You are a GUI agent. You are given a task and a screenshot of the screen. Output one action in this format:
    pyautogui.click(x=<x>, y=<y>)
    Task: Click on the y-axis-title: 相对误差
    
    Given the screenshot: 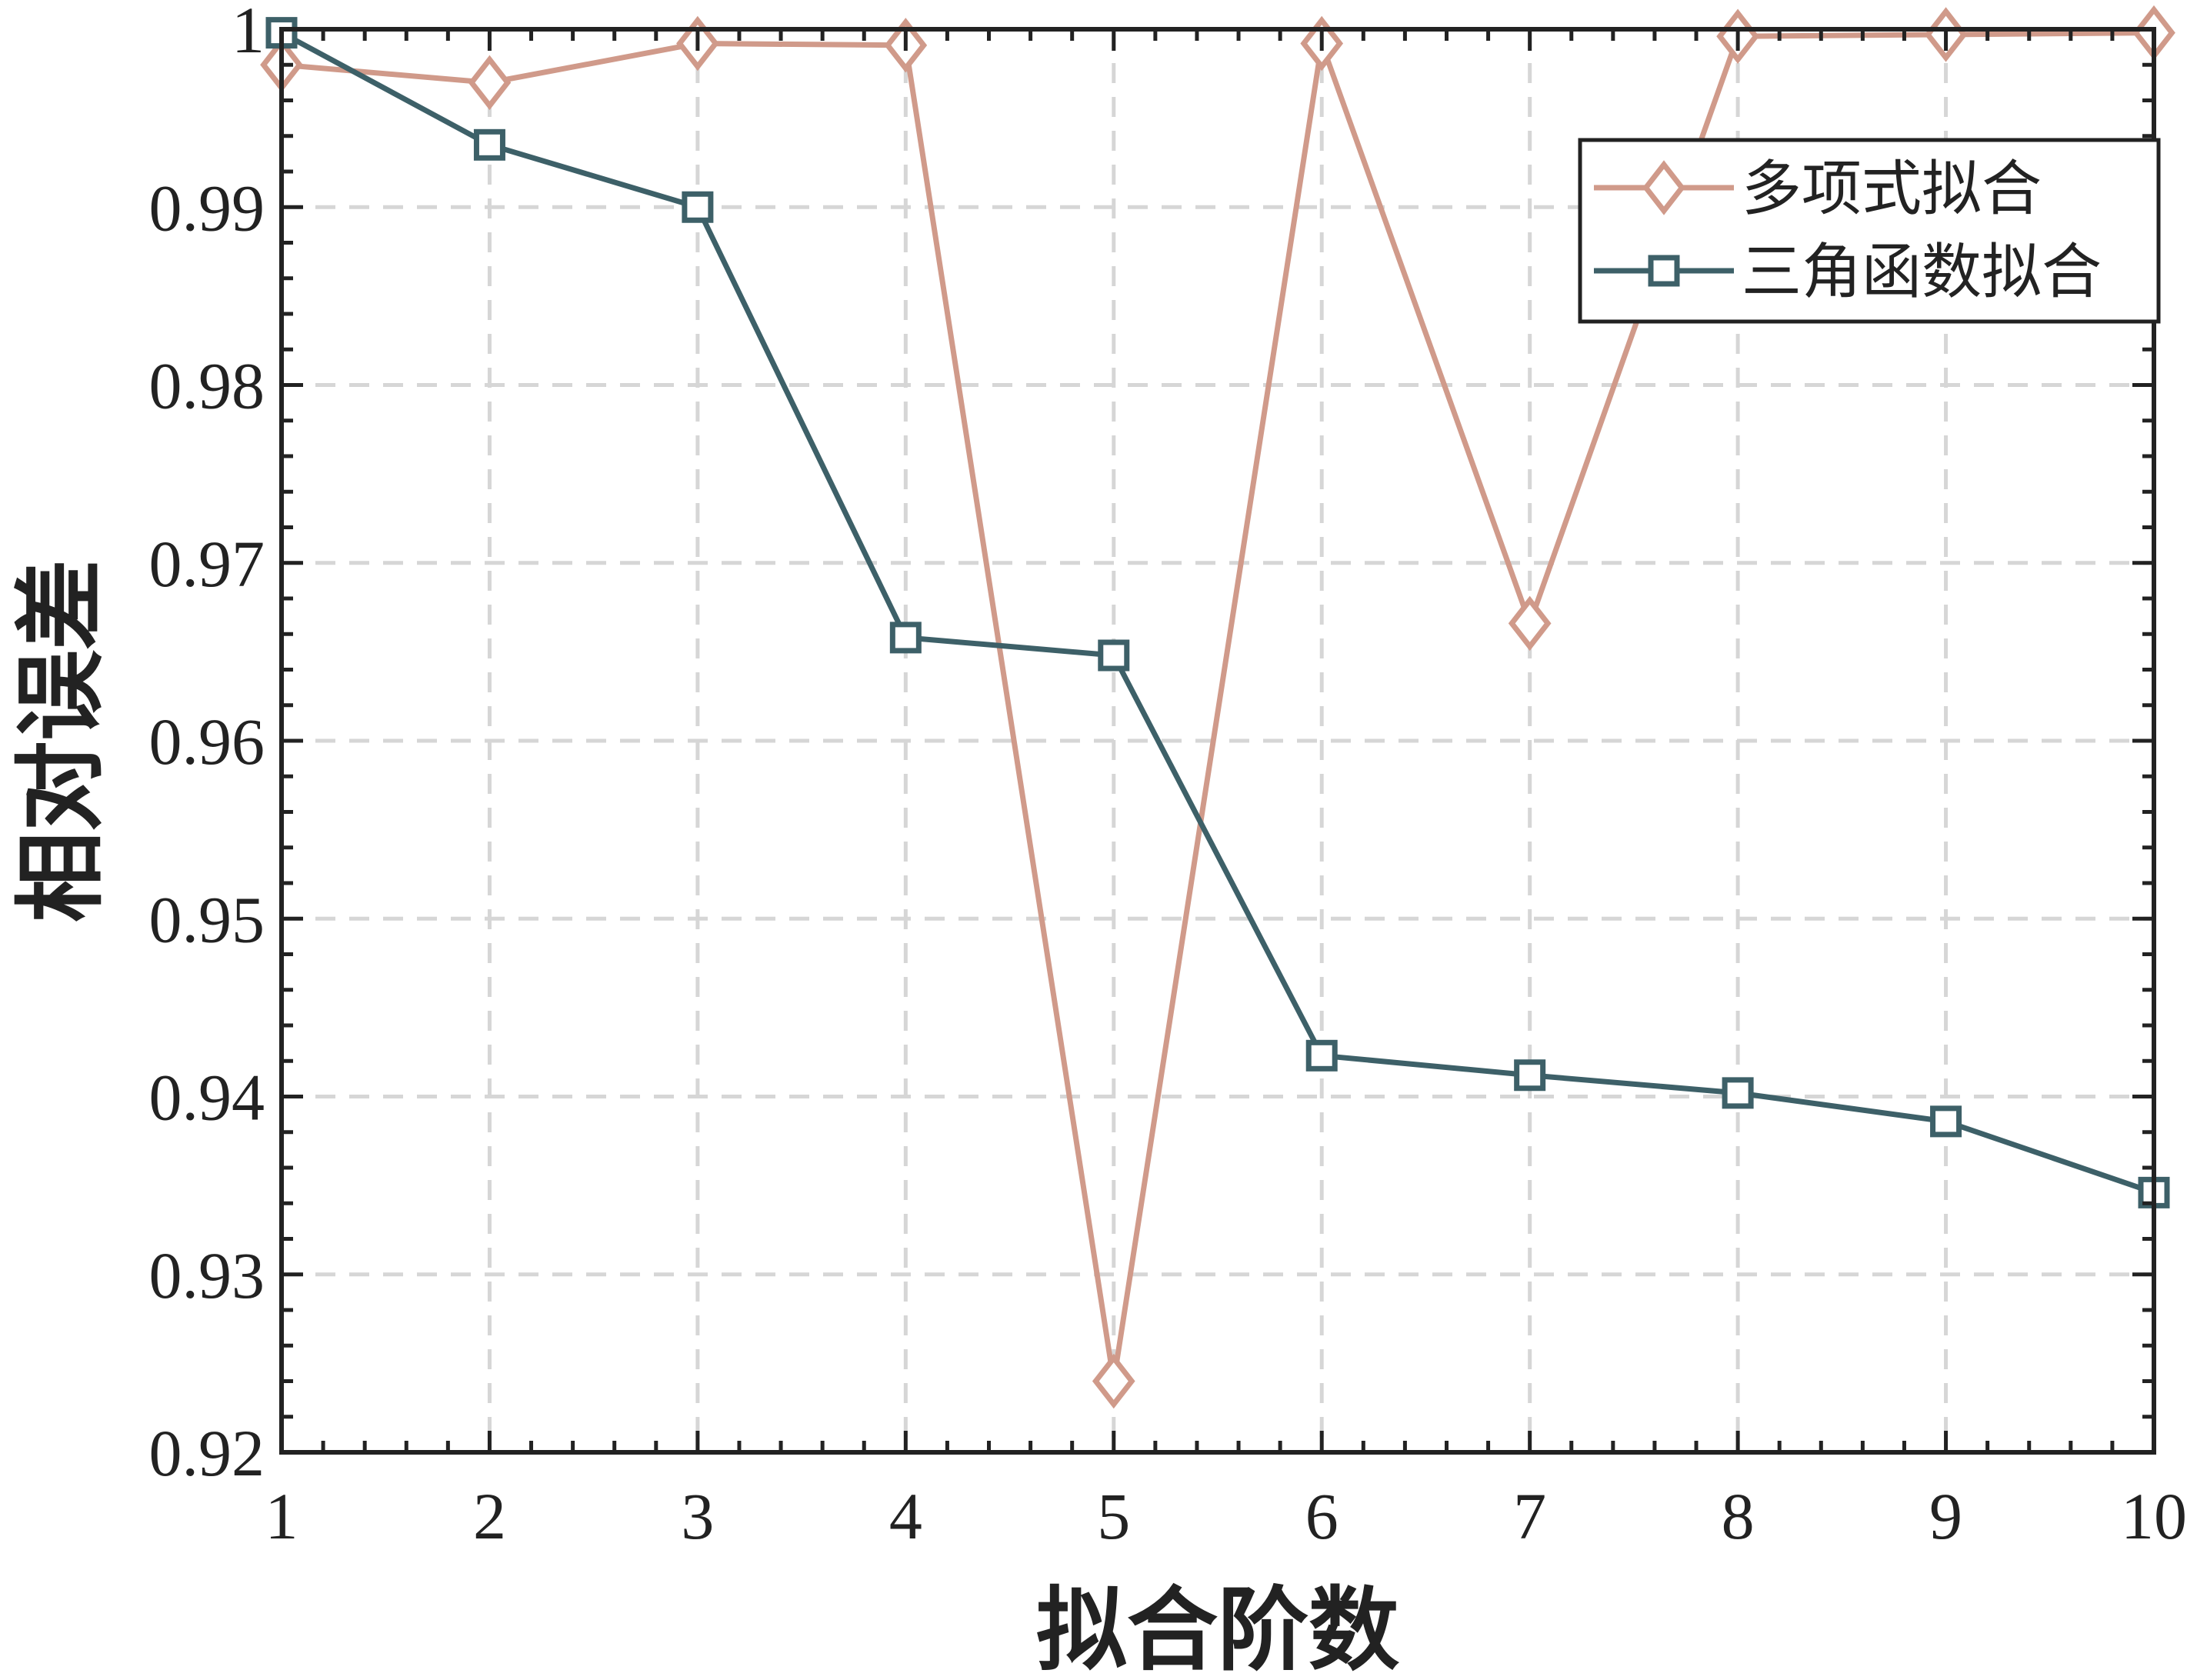 What is the action you would take?
    pyautogui.click(x=61, y=740)
    